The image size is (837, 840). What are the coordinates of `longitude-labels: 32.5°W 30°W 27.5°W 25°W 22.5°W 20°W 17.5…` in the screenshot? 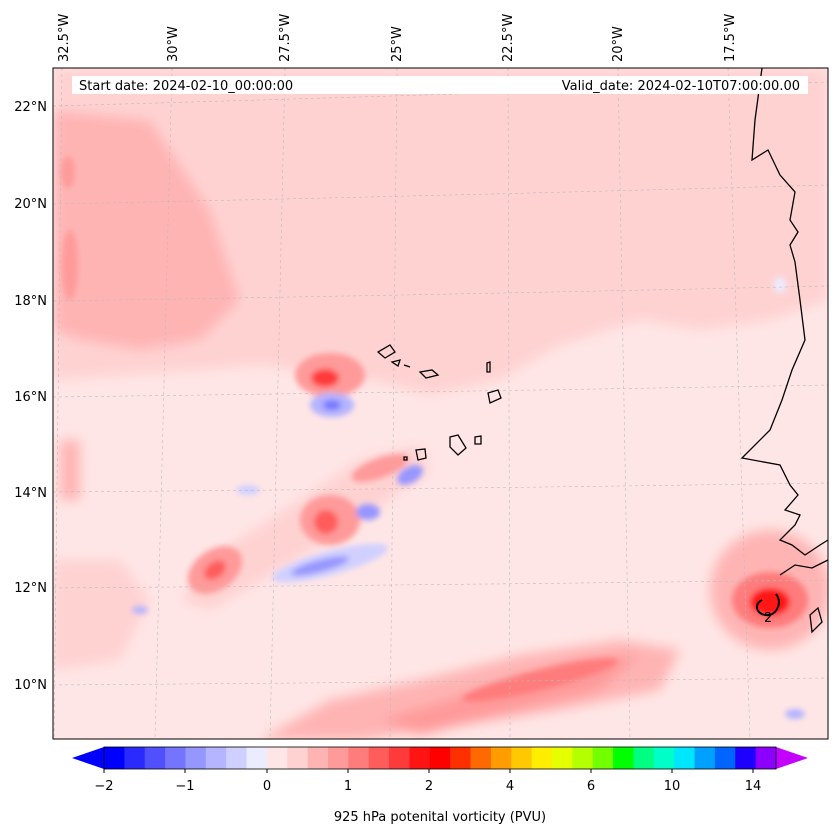 It's located at (397, 38).